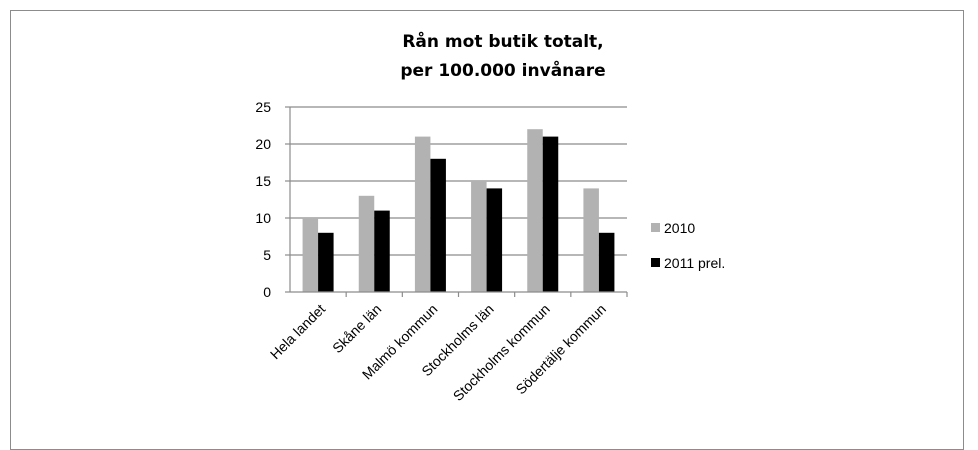 The width and height of the screenshot is (978, 450). Describe the element at coordinates (494, 240) in the screenshot. I see `bar-2011-prel--3` at that location.